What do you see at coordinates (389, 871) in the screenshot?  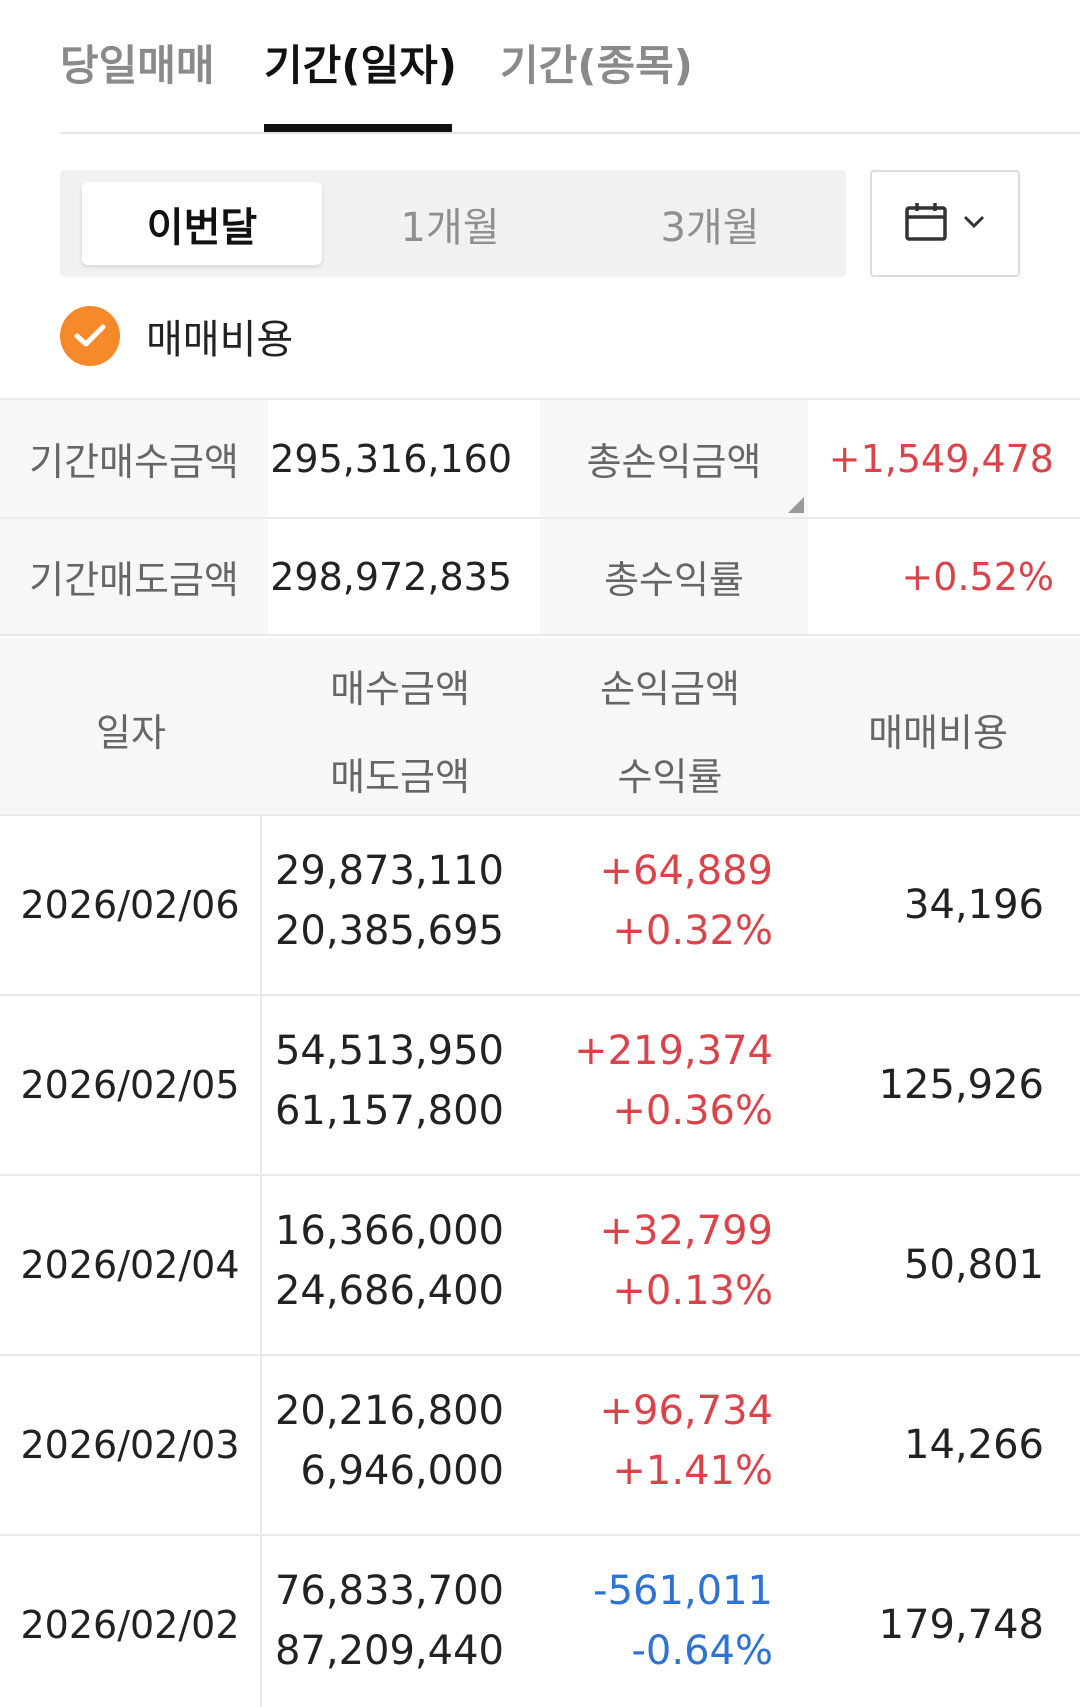 I see `row-buy-amount: 29,873,110` at bounding box center [389, 871].